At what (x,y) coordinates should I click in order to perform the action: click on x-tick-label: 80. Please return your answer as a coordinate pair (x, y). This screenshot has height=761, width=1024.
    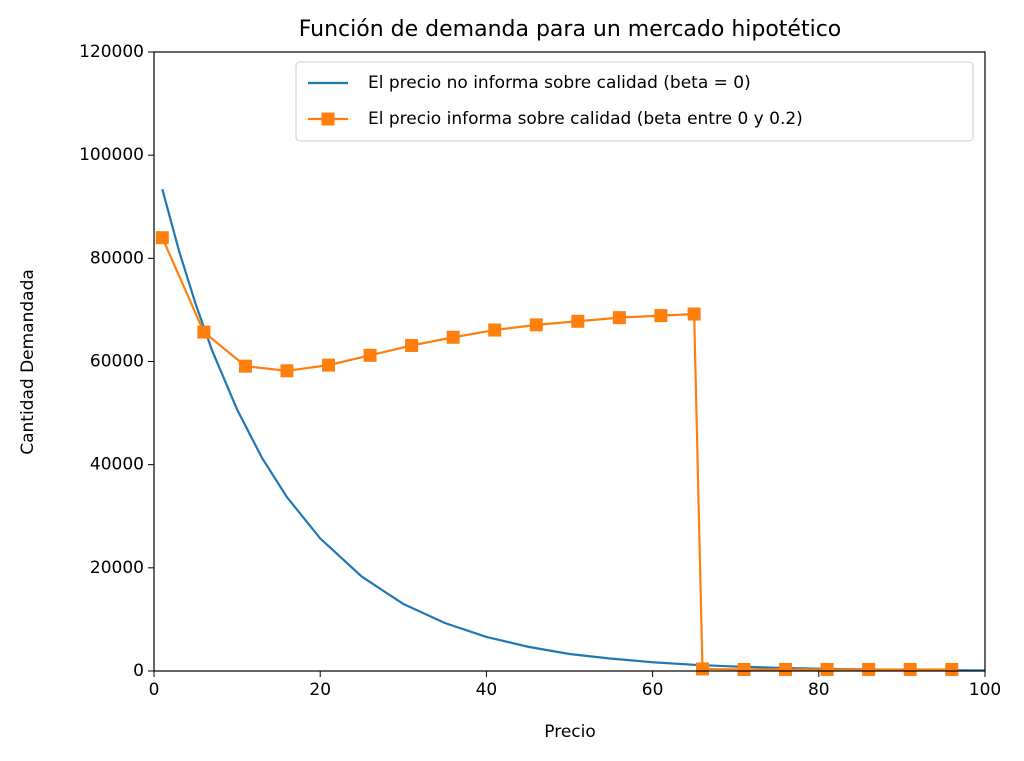
    Looking at the image, I should click on (819, 690).